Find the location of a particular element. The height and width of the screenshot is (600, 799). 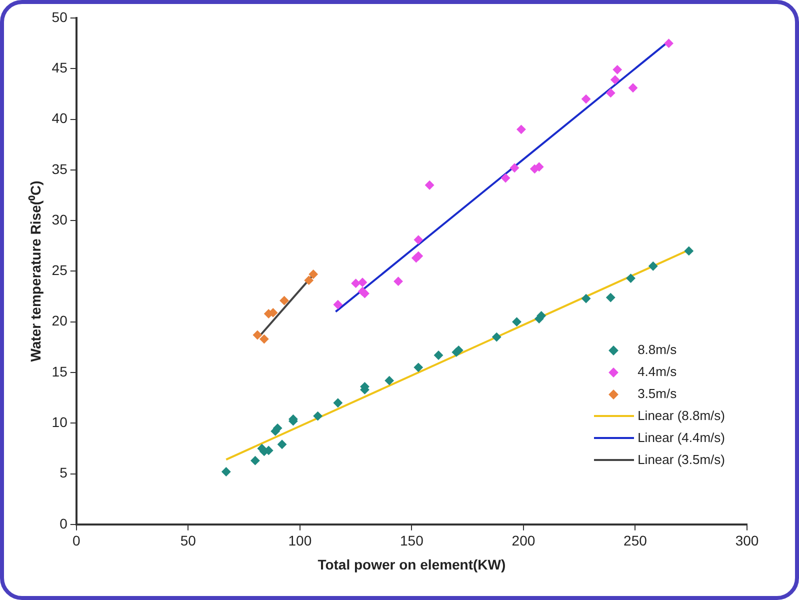

y-tick-label: 5 is located at coordinates (64, 472).